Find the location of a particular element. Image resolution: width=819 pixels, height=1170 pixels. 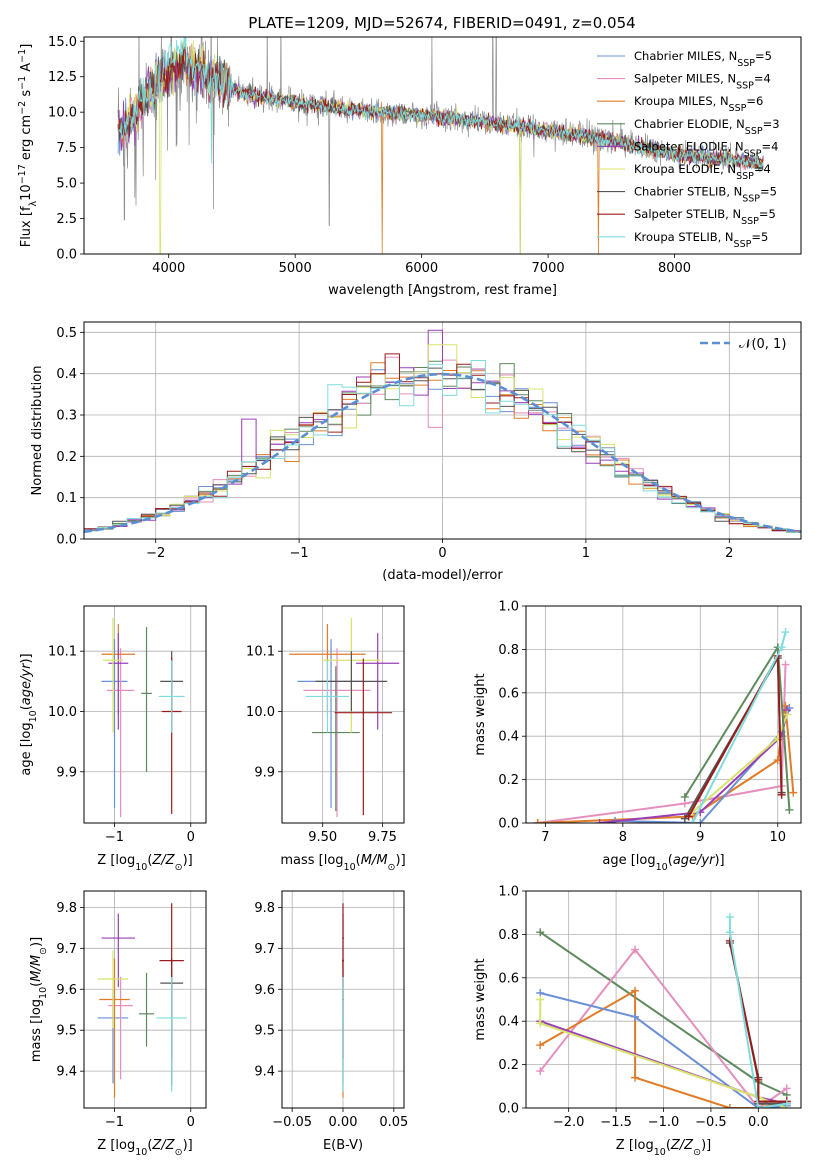

legend-entry: Kroupa STELIB, NSSP=5 is located at coordinates (701, 240).